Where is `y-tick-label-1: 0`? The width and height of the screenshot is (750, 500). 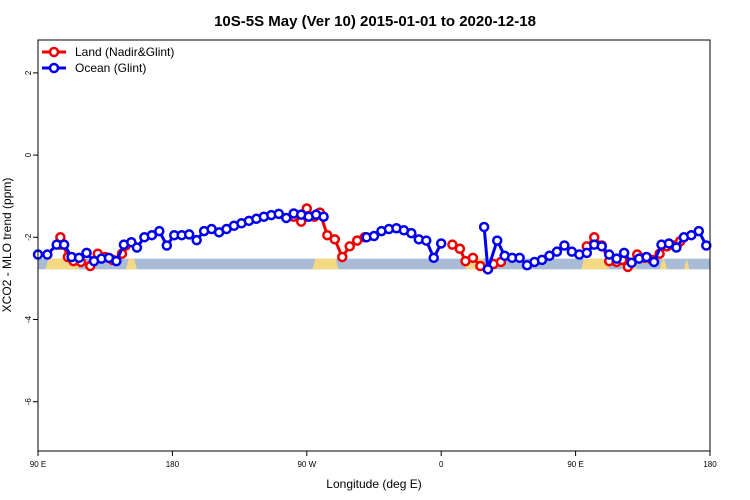
y-tick-label-1: 0 is located at coordinates (28, 154).